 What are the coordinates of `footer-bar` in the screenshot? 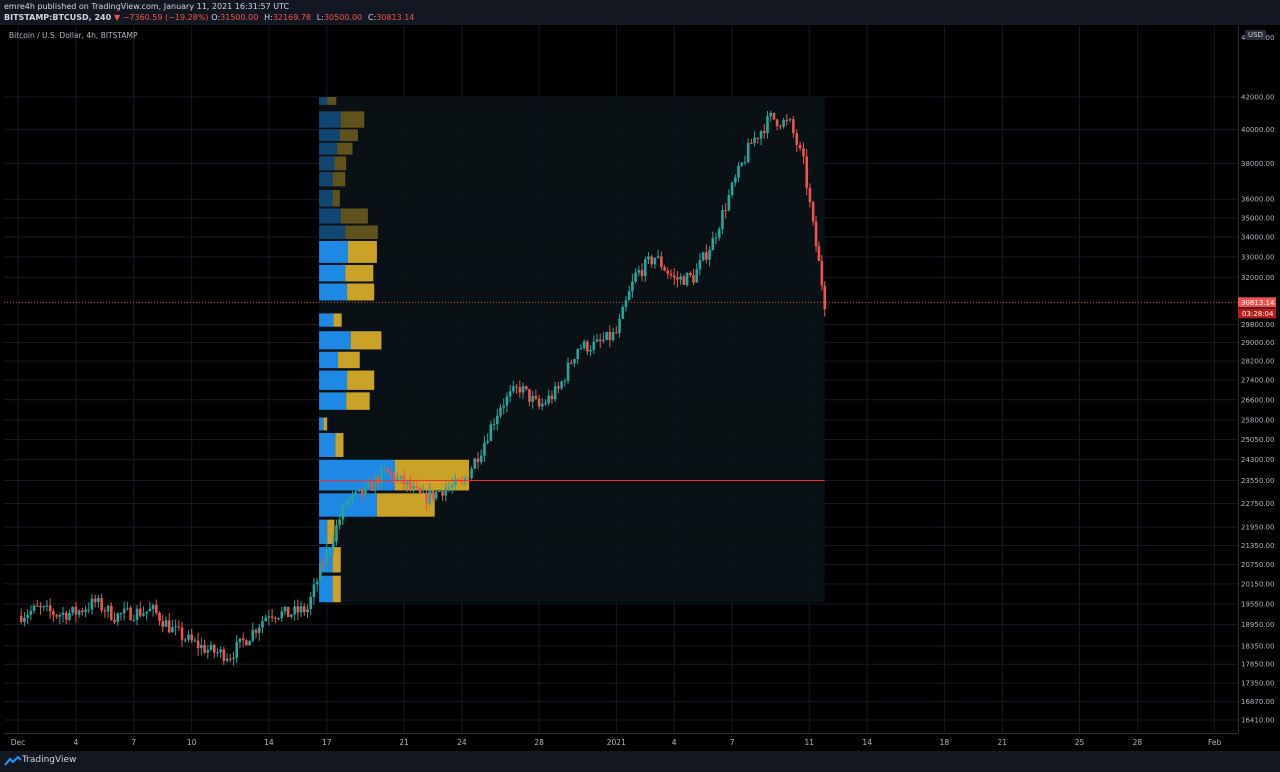 It's located at (640, 761).